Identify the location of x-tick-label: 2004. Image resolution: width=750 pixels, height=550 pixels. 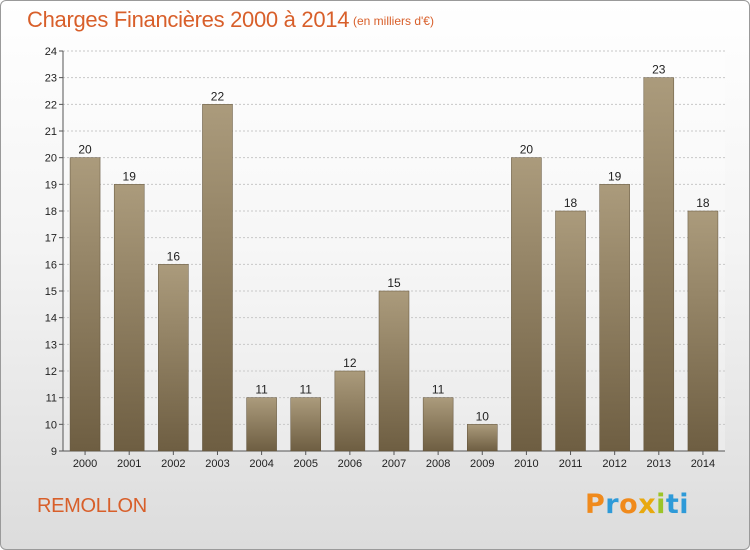
(261, 464).